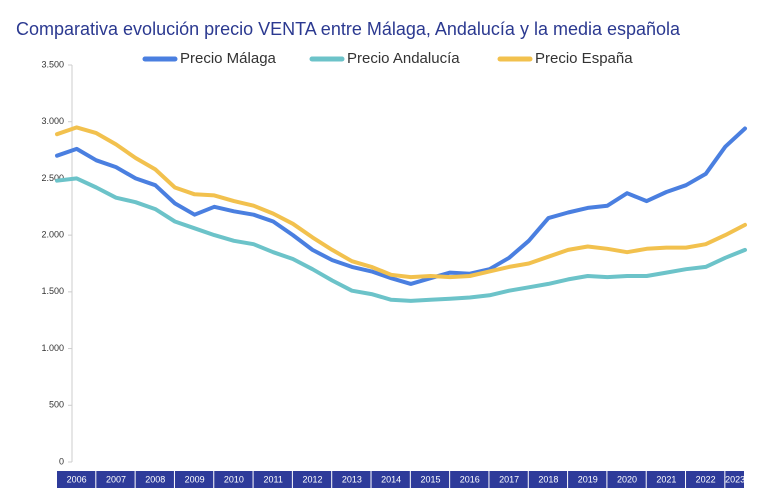 The height and width of the screenshot is (501, 766). I want to click on y-tick-label: 1.000, so click(52, 348).